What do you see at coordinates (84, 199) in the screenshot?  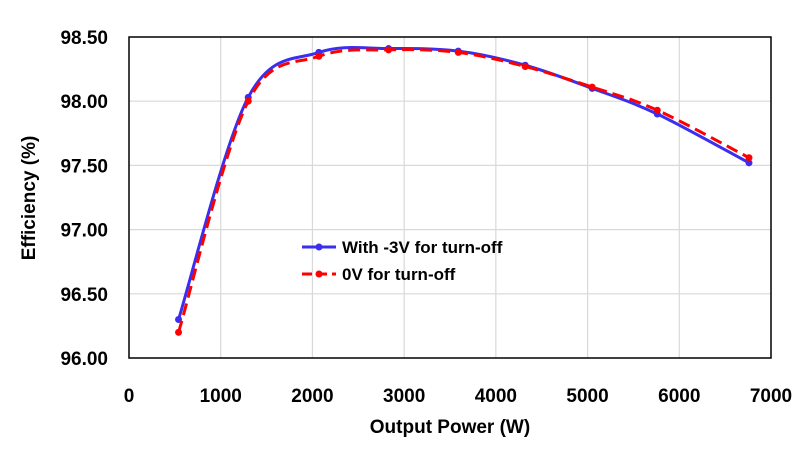 I see `y-tick-labels: 96.00 96.50 97.00 97.50 98.00 98.50` at bounding box center [84, 199].